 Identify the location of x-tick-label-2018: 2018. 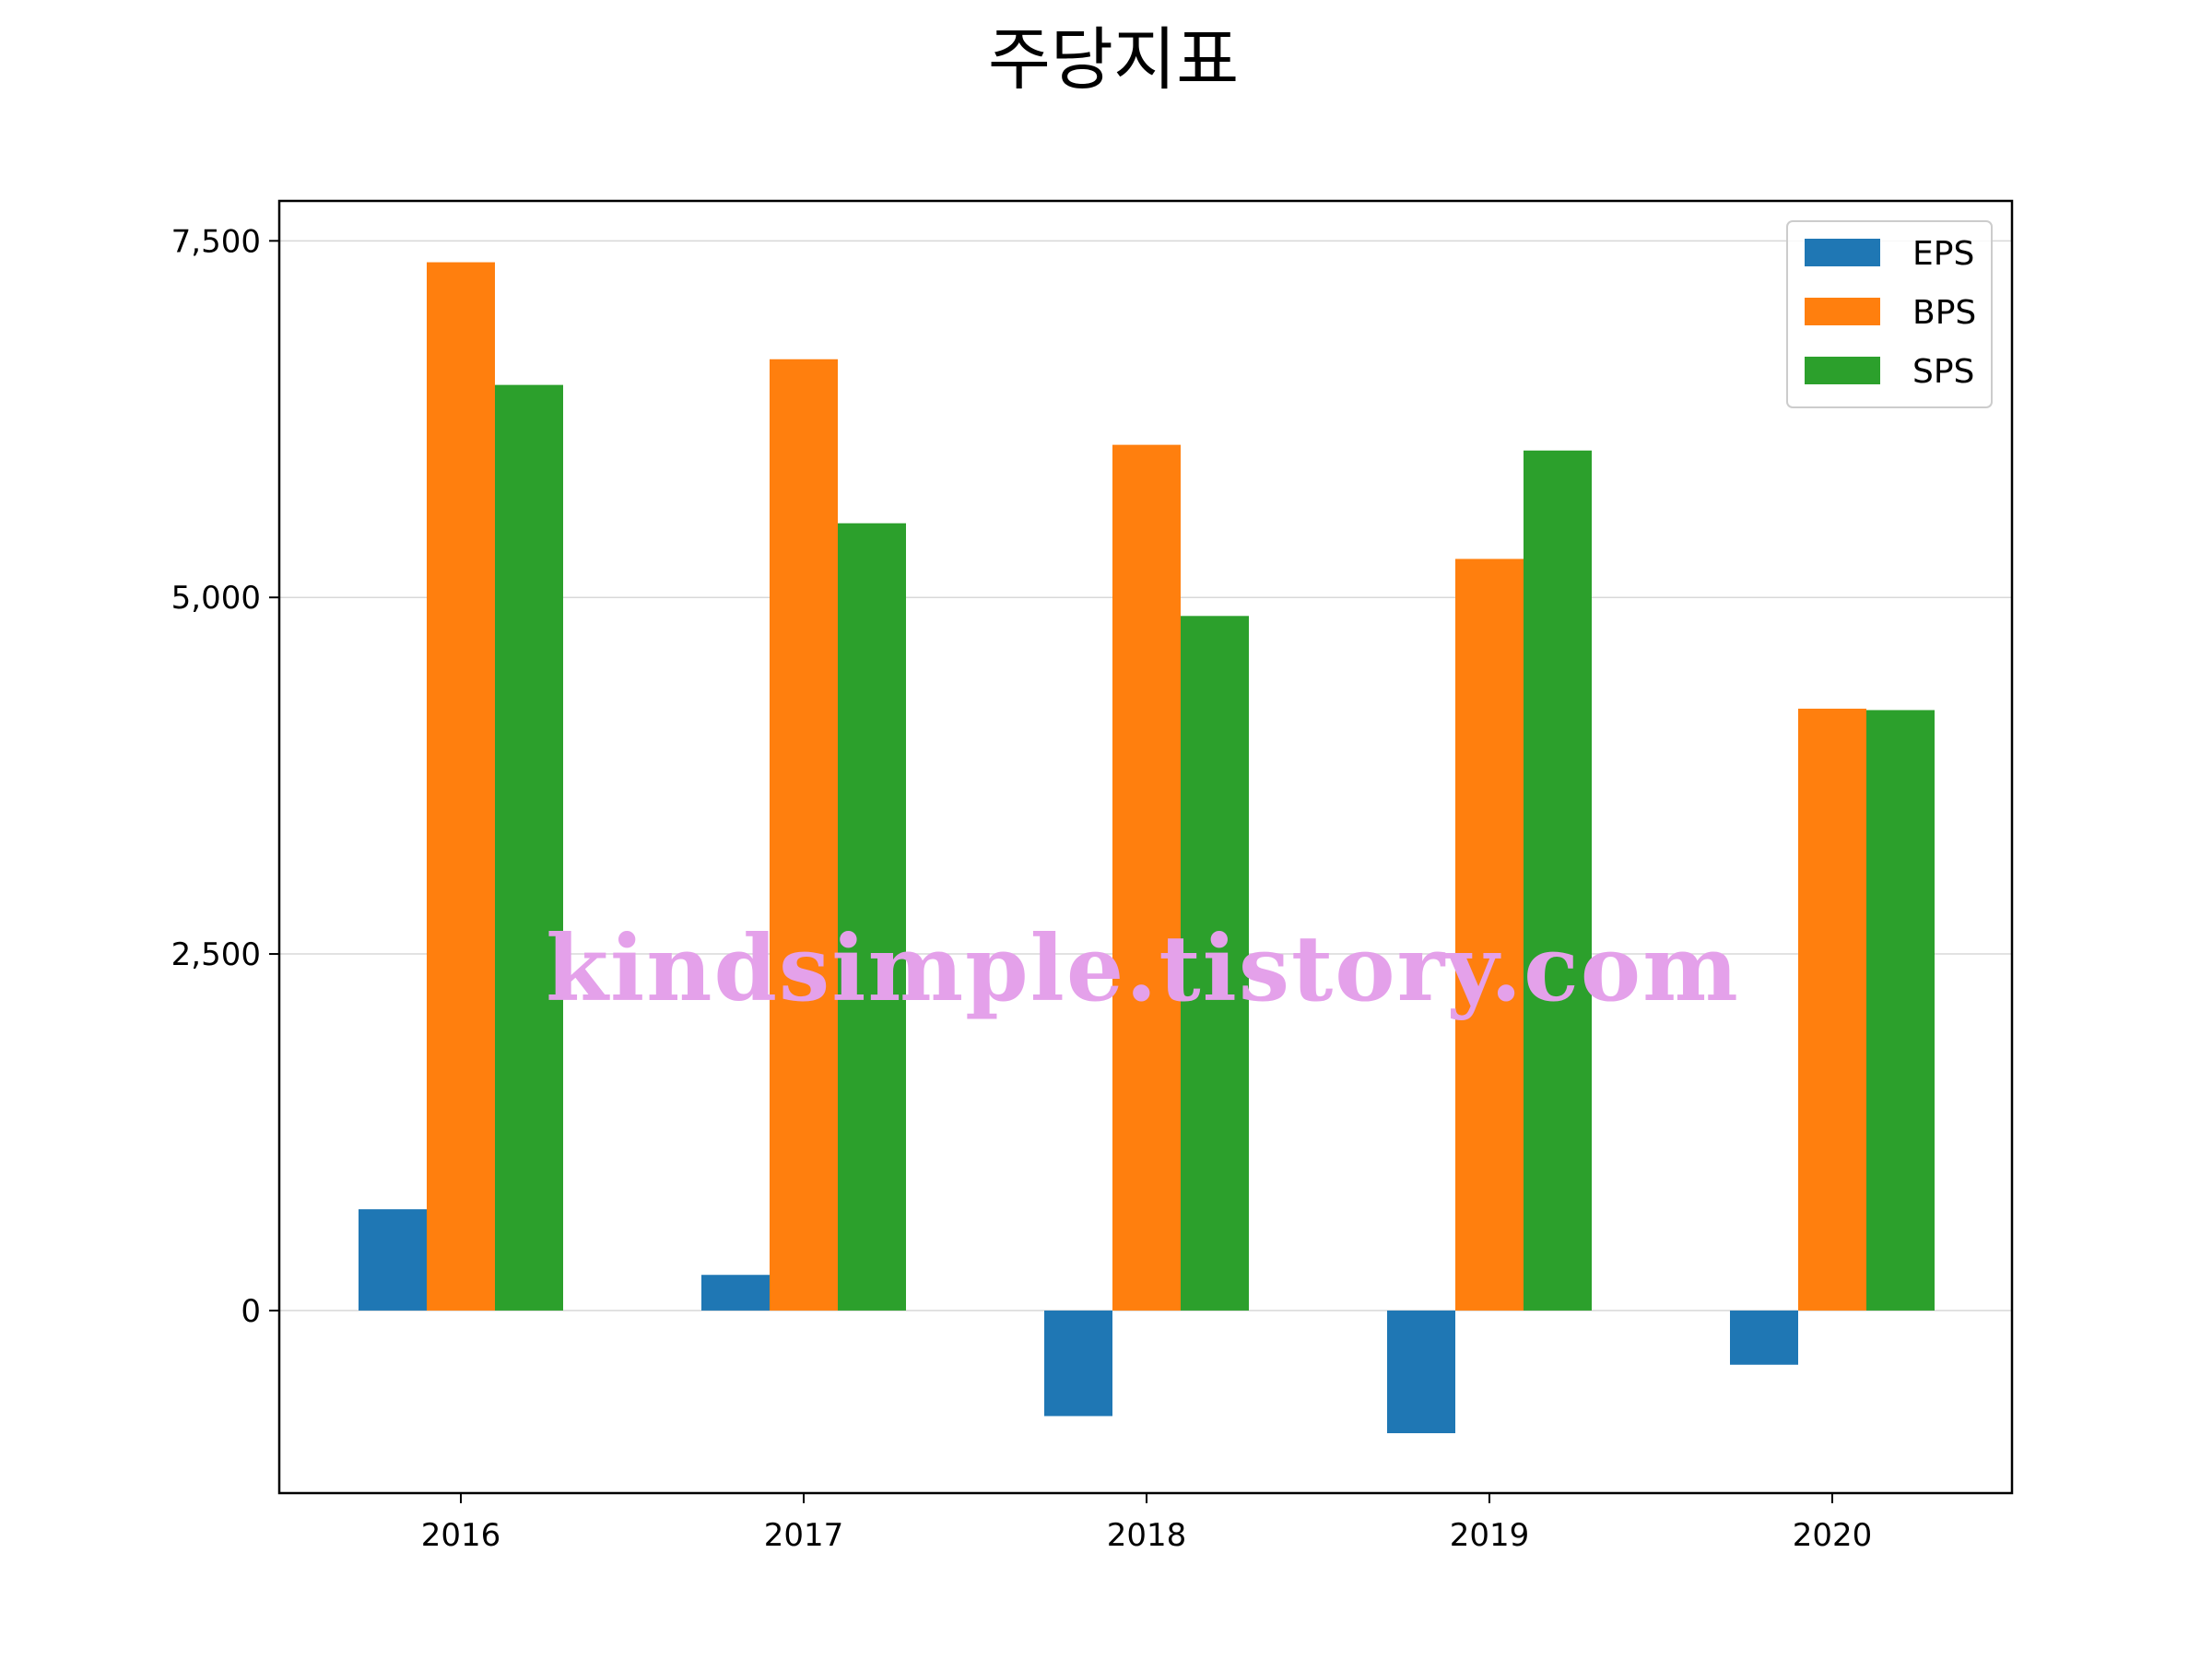
(1147, 1535).